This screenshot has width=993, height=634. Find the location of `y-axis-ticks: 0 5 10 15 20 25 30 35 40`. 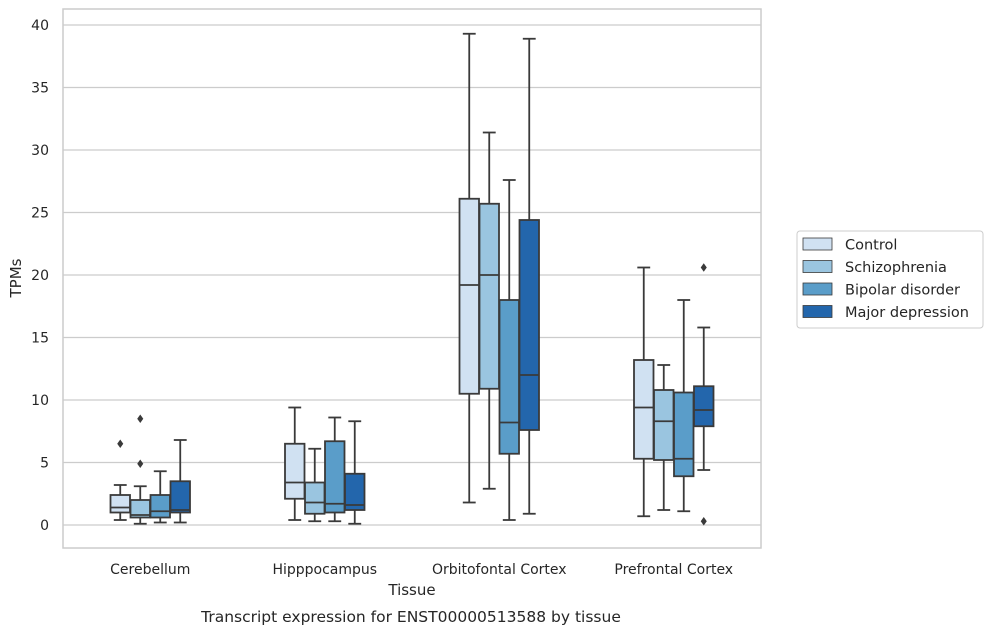

y-axis-ticks: 0 5 10 15 20 25 30 35 40 is located at coordinates (40, 276).